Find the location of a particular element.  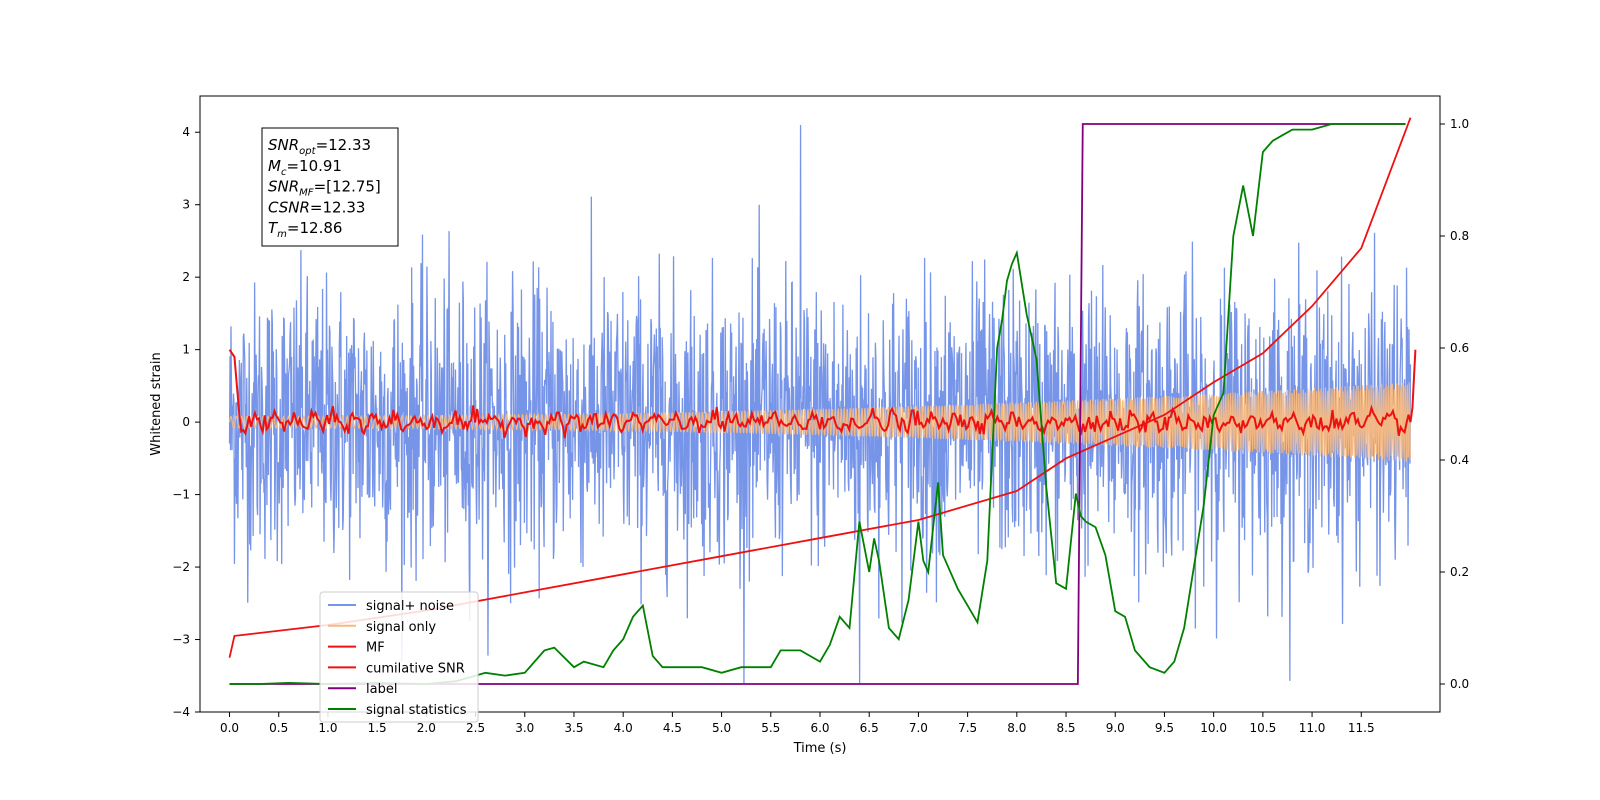

y-left-tick-label: 3 is located at coordinates (186, 205).